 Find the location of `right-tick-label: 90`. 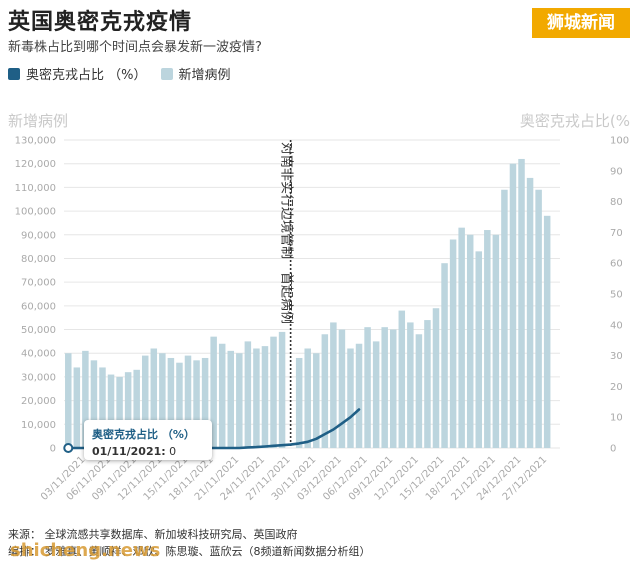

right-tick-label: 90 is located at coordinates (616, 171).